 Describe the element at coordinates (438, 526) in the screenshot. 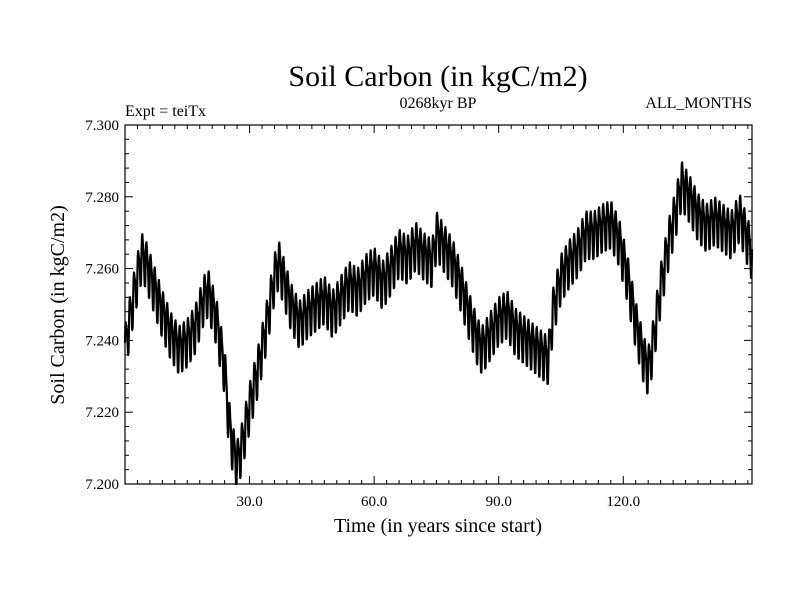

I see `x-axis-label: Time (in years since start)` at that location.